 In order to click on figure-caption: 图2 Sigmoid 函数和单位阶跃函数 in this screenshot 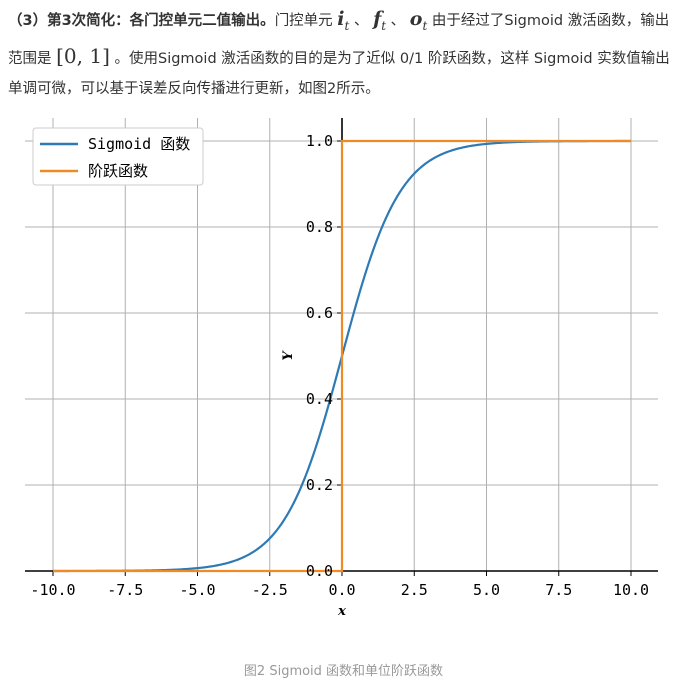, I will do `click(343, 671)`.